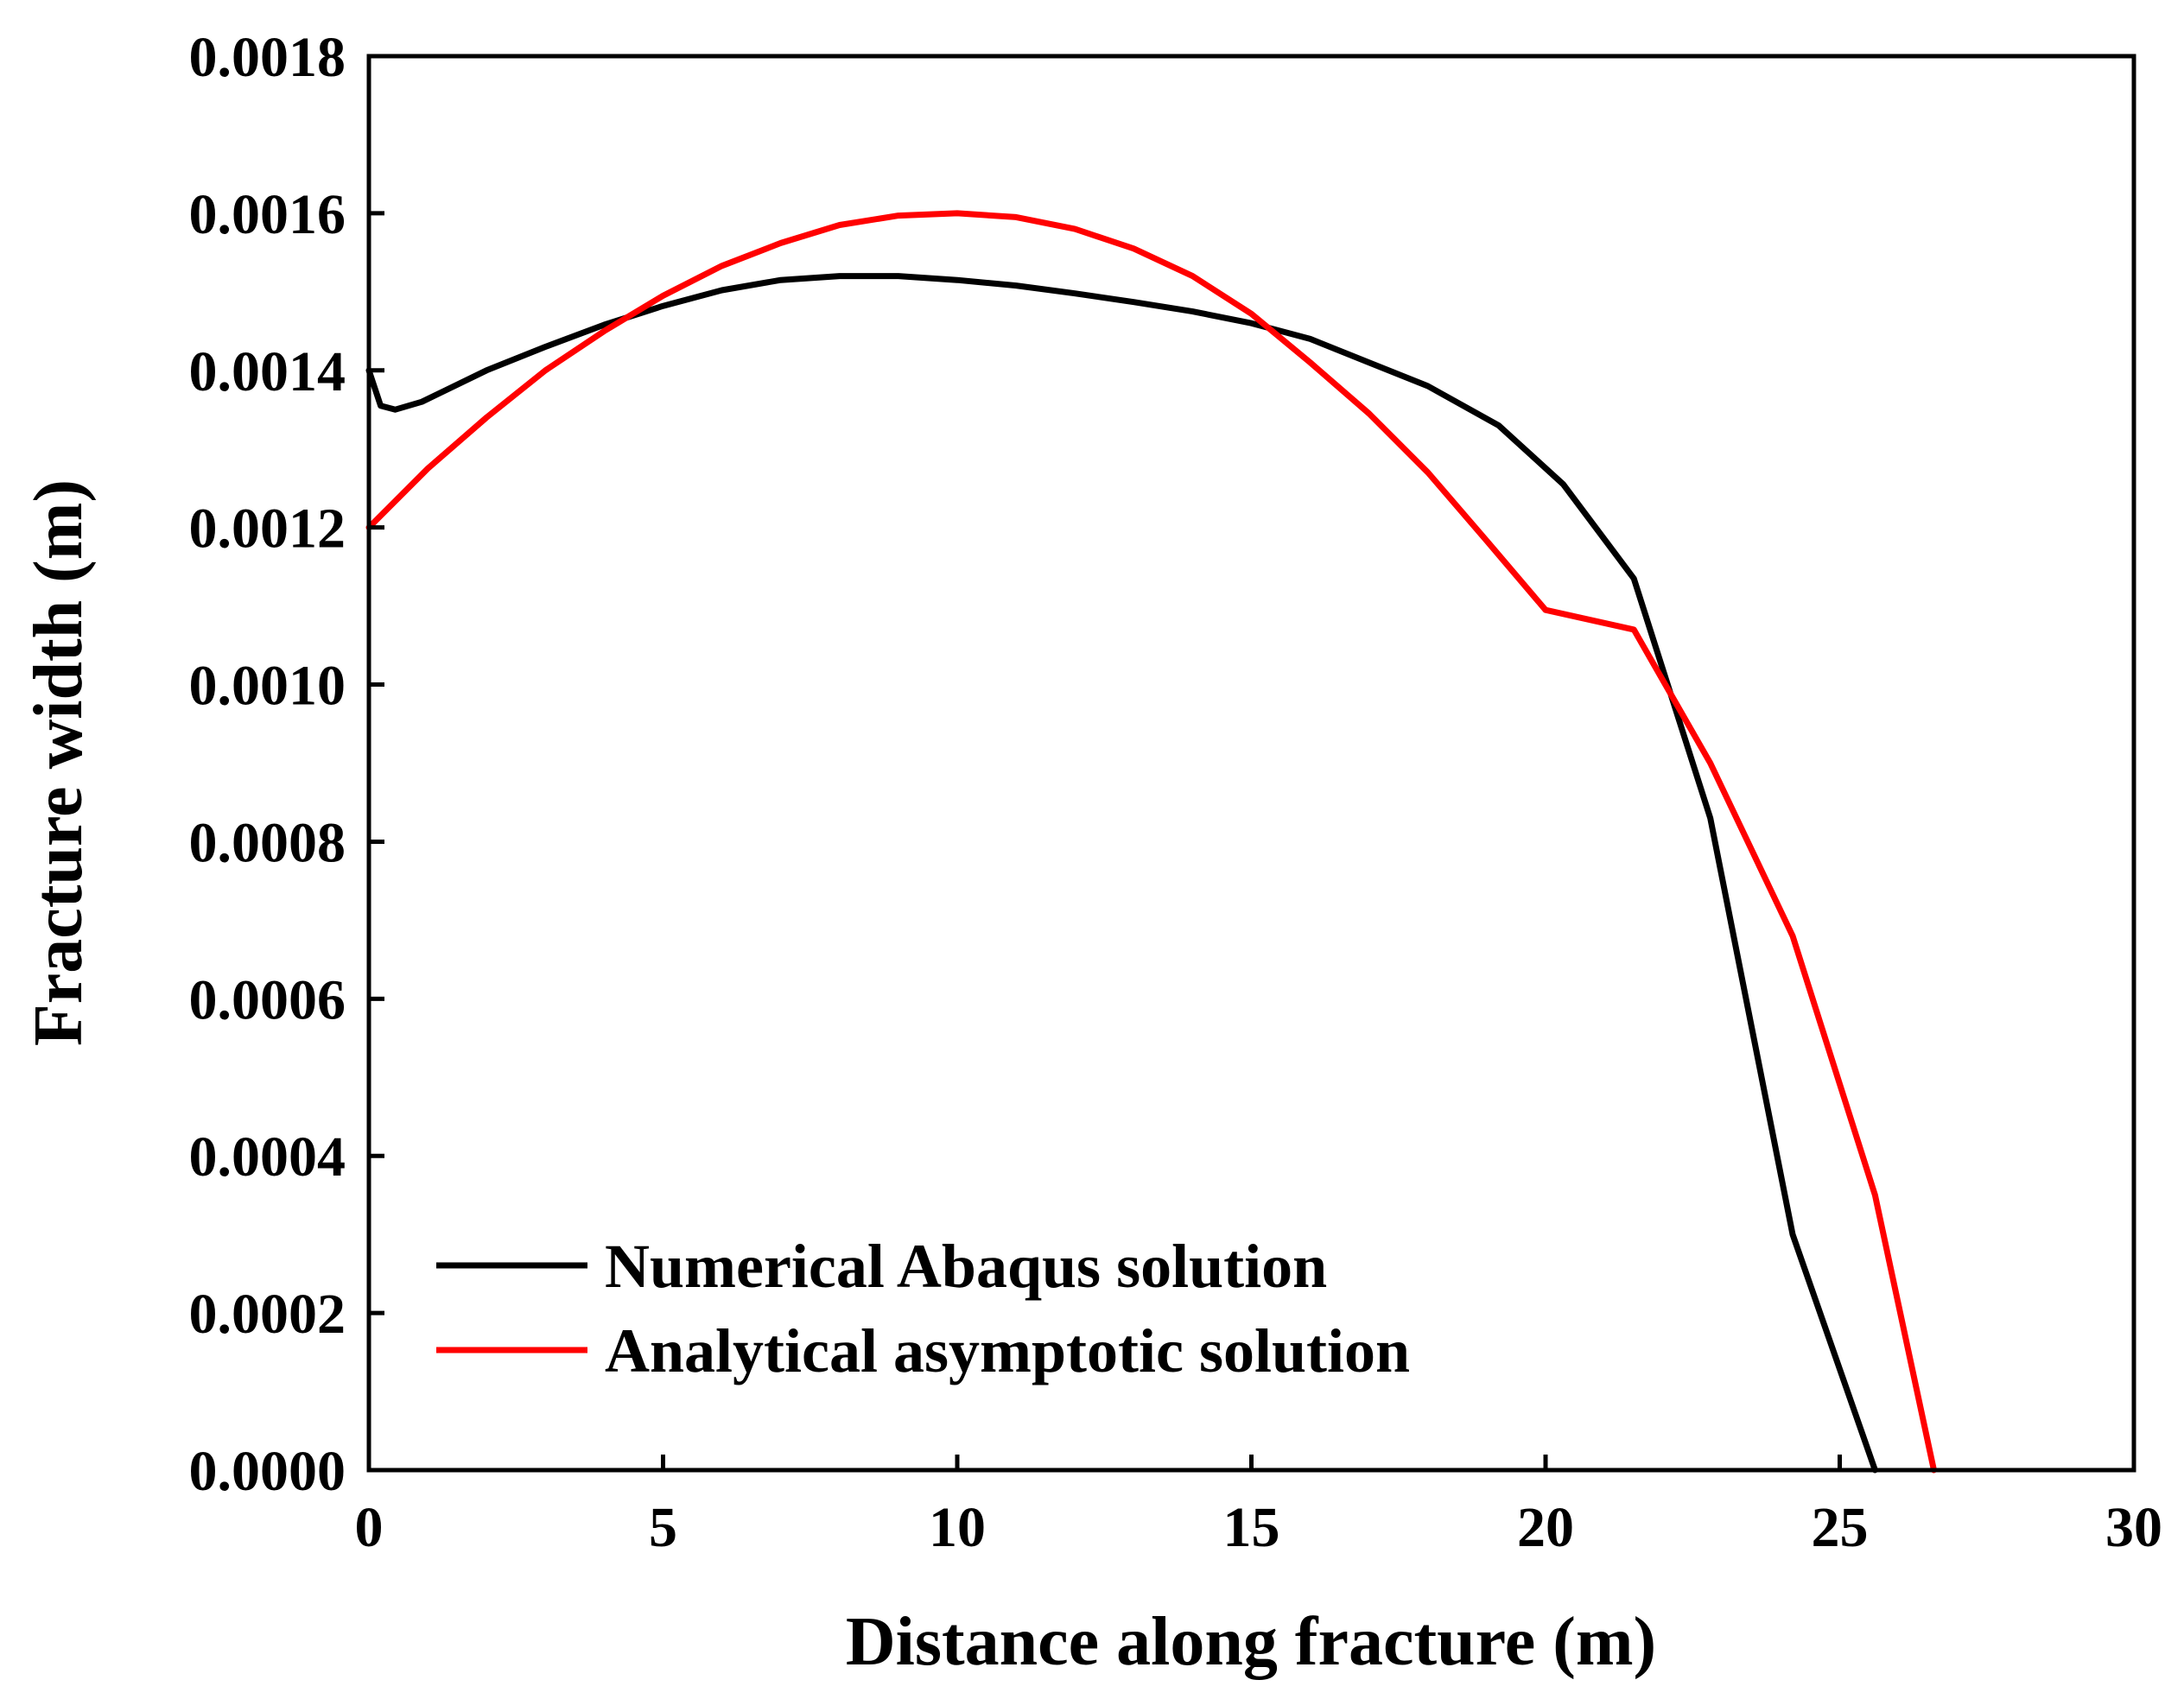 This screenshot has width=2184, height=1699. What do you see at coordinates (2134, 1527) in the screenshot?
I see `x-tick-label: 30` at bounding box center [2134, 1527].